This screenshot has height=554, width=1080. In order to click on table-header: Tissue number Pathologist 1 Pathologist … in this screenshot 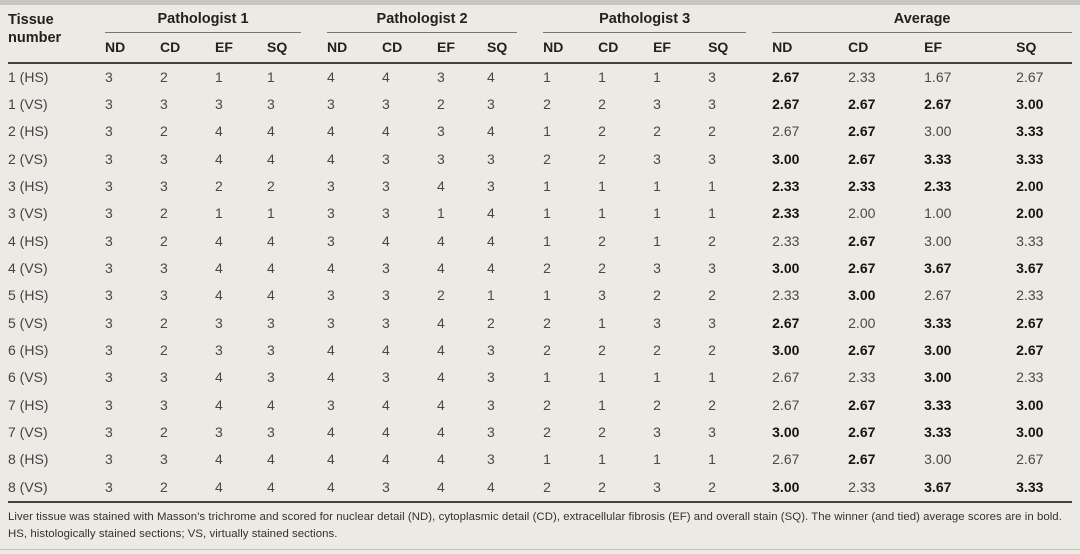, I will do `click(540, 34)`.